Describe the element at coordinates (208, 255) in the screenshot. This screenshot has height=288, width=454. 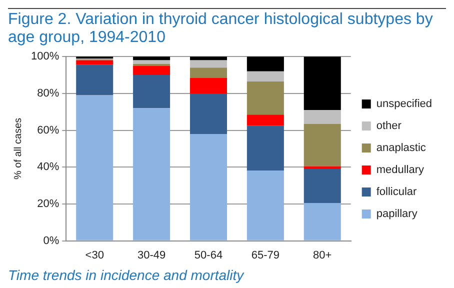
I see `x-tick-label: 50-64` at that location.